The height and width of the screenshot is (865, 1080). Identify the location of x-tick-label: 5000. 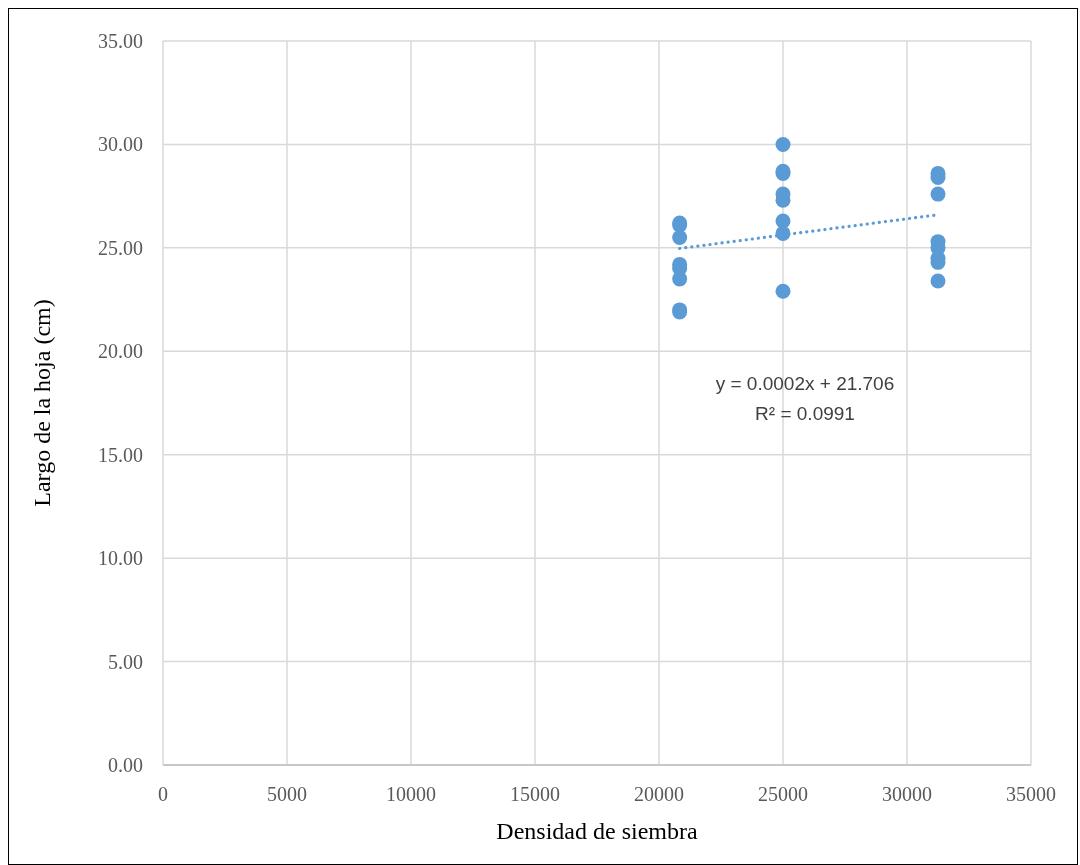
(287, 794).